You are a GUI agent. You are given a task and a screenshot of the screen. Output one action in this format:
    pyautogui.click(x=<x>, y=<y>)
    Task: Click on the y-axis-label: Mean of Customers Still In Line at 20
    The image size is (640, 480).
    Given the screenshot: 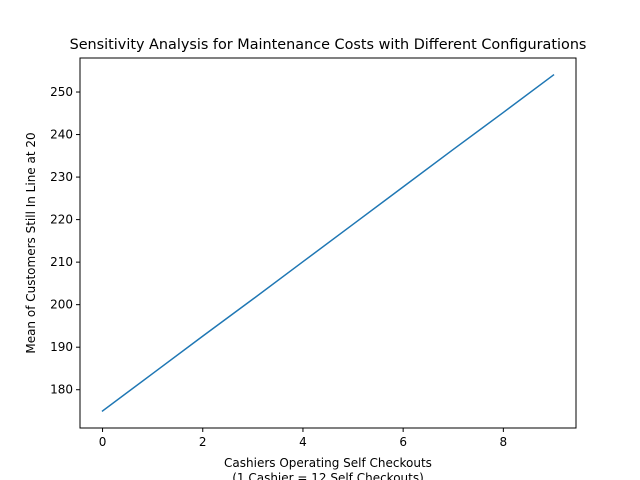 What is the action you would take?
    pyautogui.click(x=31, y=242)
    